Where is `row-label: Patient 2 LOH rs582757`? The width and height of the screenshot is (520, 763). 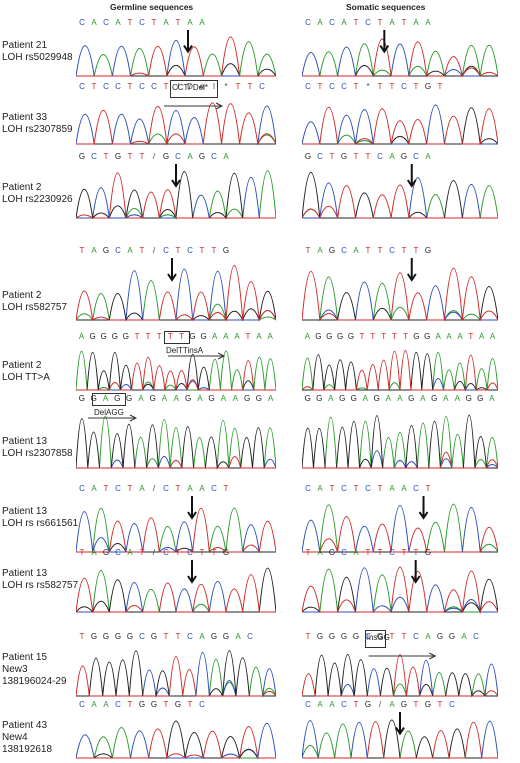 row-label: Patient 2 LOH rs582757 is located at coordinates (34, 302).